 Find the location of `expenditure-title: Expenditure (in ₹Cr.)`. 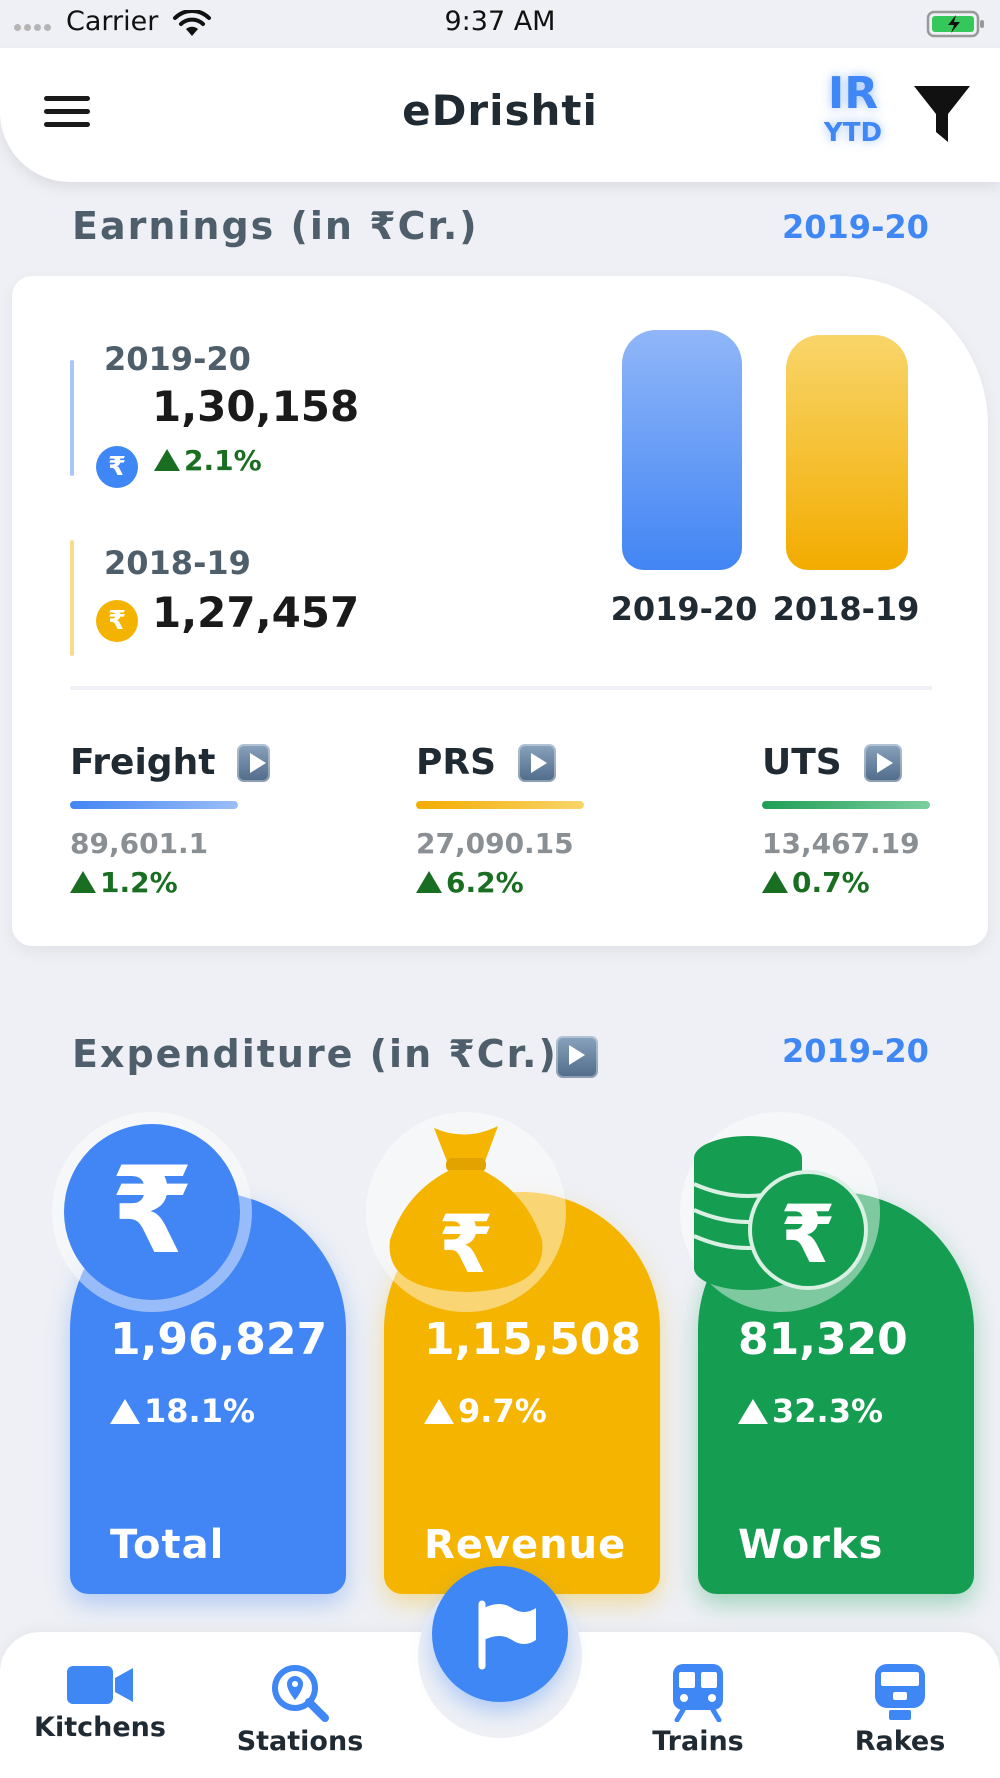

expenditure-title: Expenditure (in ₹Cr.) is located at coordinates (315, 1054).